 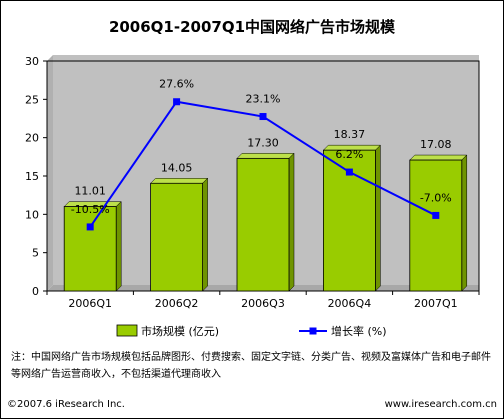 I want to click on growth-rate-label: -10.5%, so click(x=90, y=209).